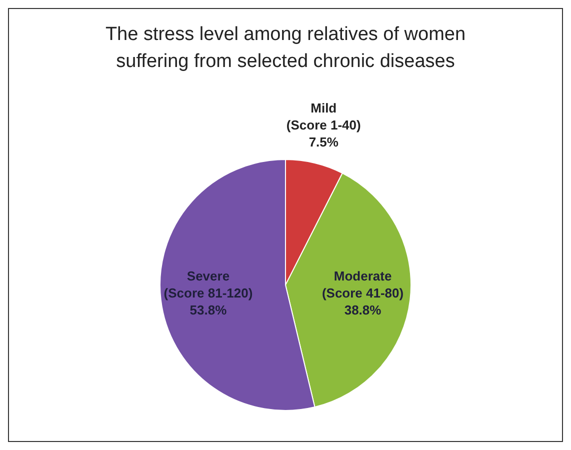 The width and height of the screenshot is (571, 450). Describe the element at coordinates (363, 284) in the screenshot. I see `slice-label: Moderate (Score 41-80)` at that location.